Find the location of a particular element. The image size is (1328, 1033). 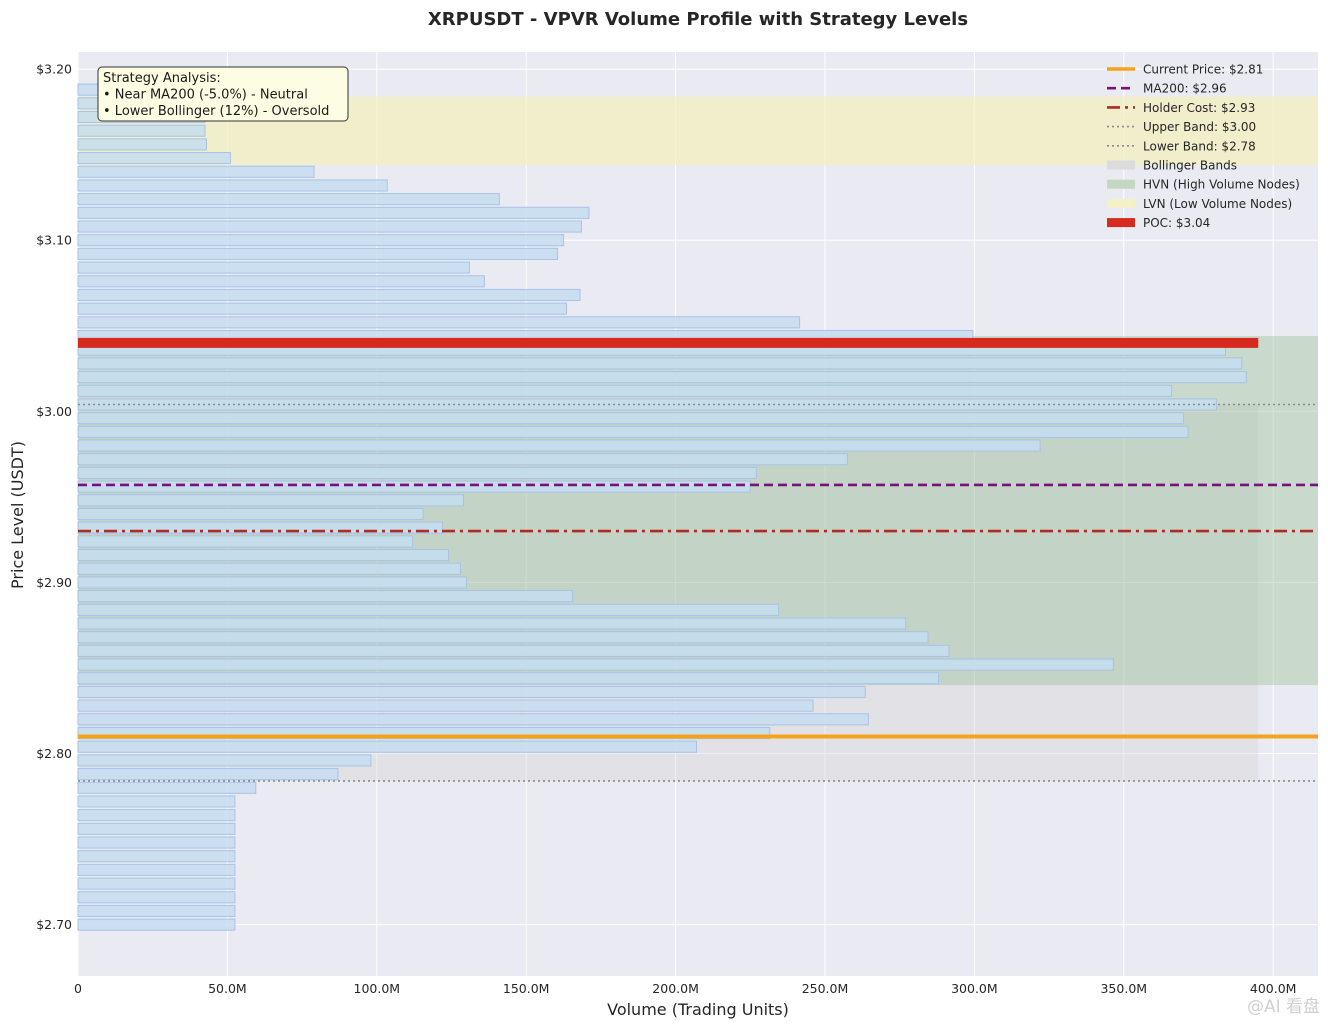

y-tick-label: $3.00 is located at coordinates (54, 411).